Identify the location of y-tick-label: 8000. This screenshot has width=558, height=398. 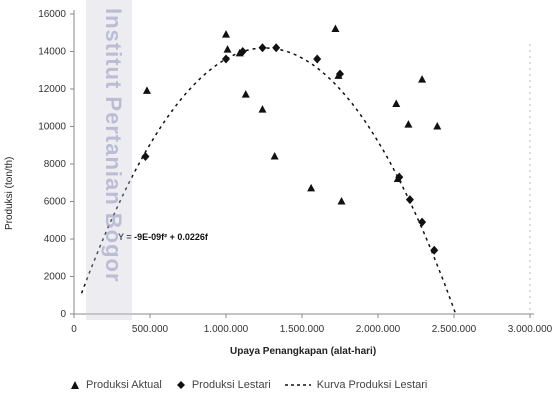
(55, 164).